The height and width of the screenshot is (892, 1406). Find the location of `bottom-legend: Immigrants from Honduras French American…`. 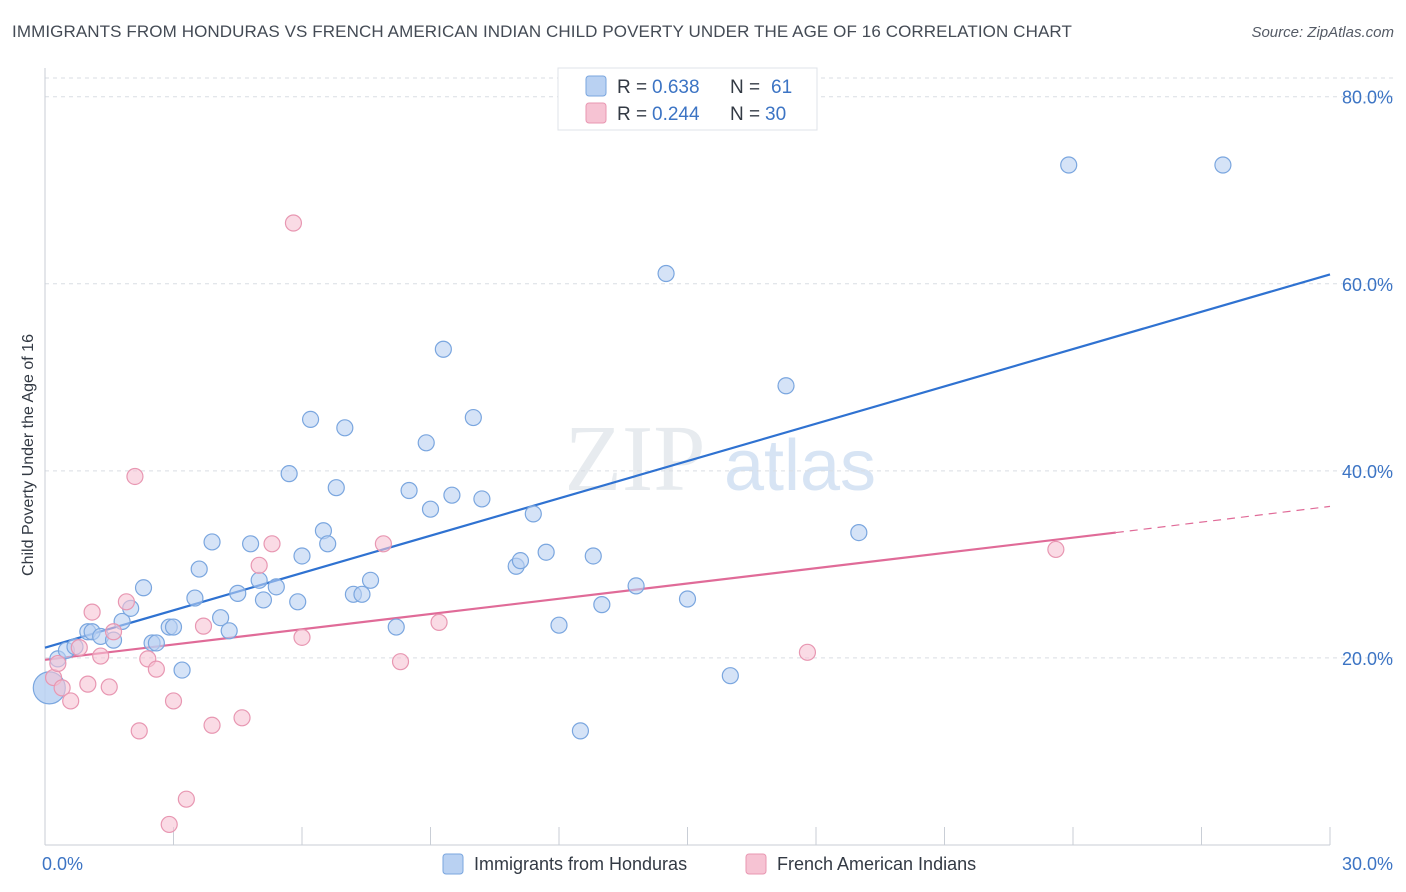

bottom-legend: Immigrants from Honduras French American… is located at coordinates (709, 864).